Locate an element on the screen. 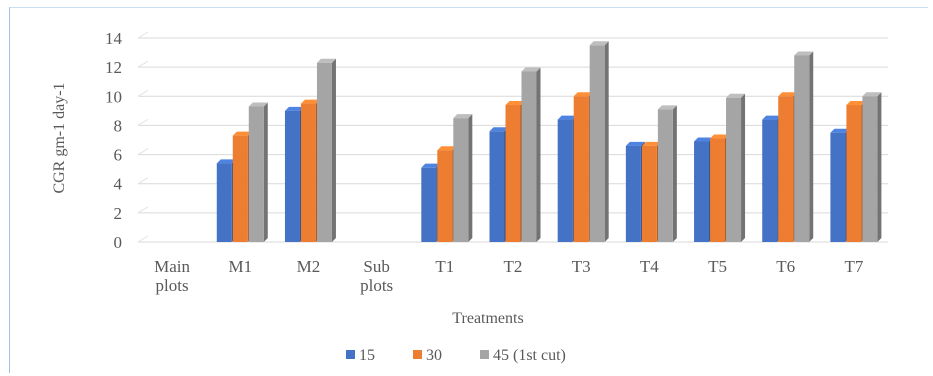  x-category-label: Sub plots is located at coordinates (376, 276).